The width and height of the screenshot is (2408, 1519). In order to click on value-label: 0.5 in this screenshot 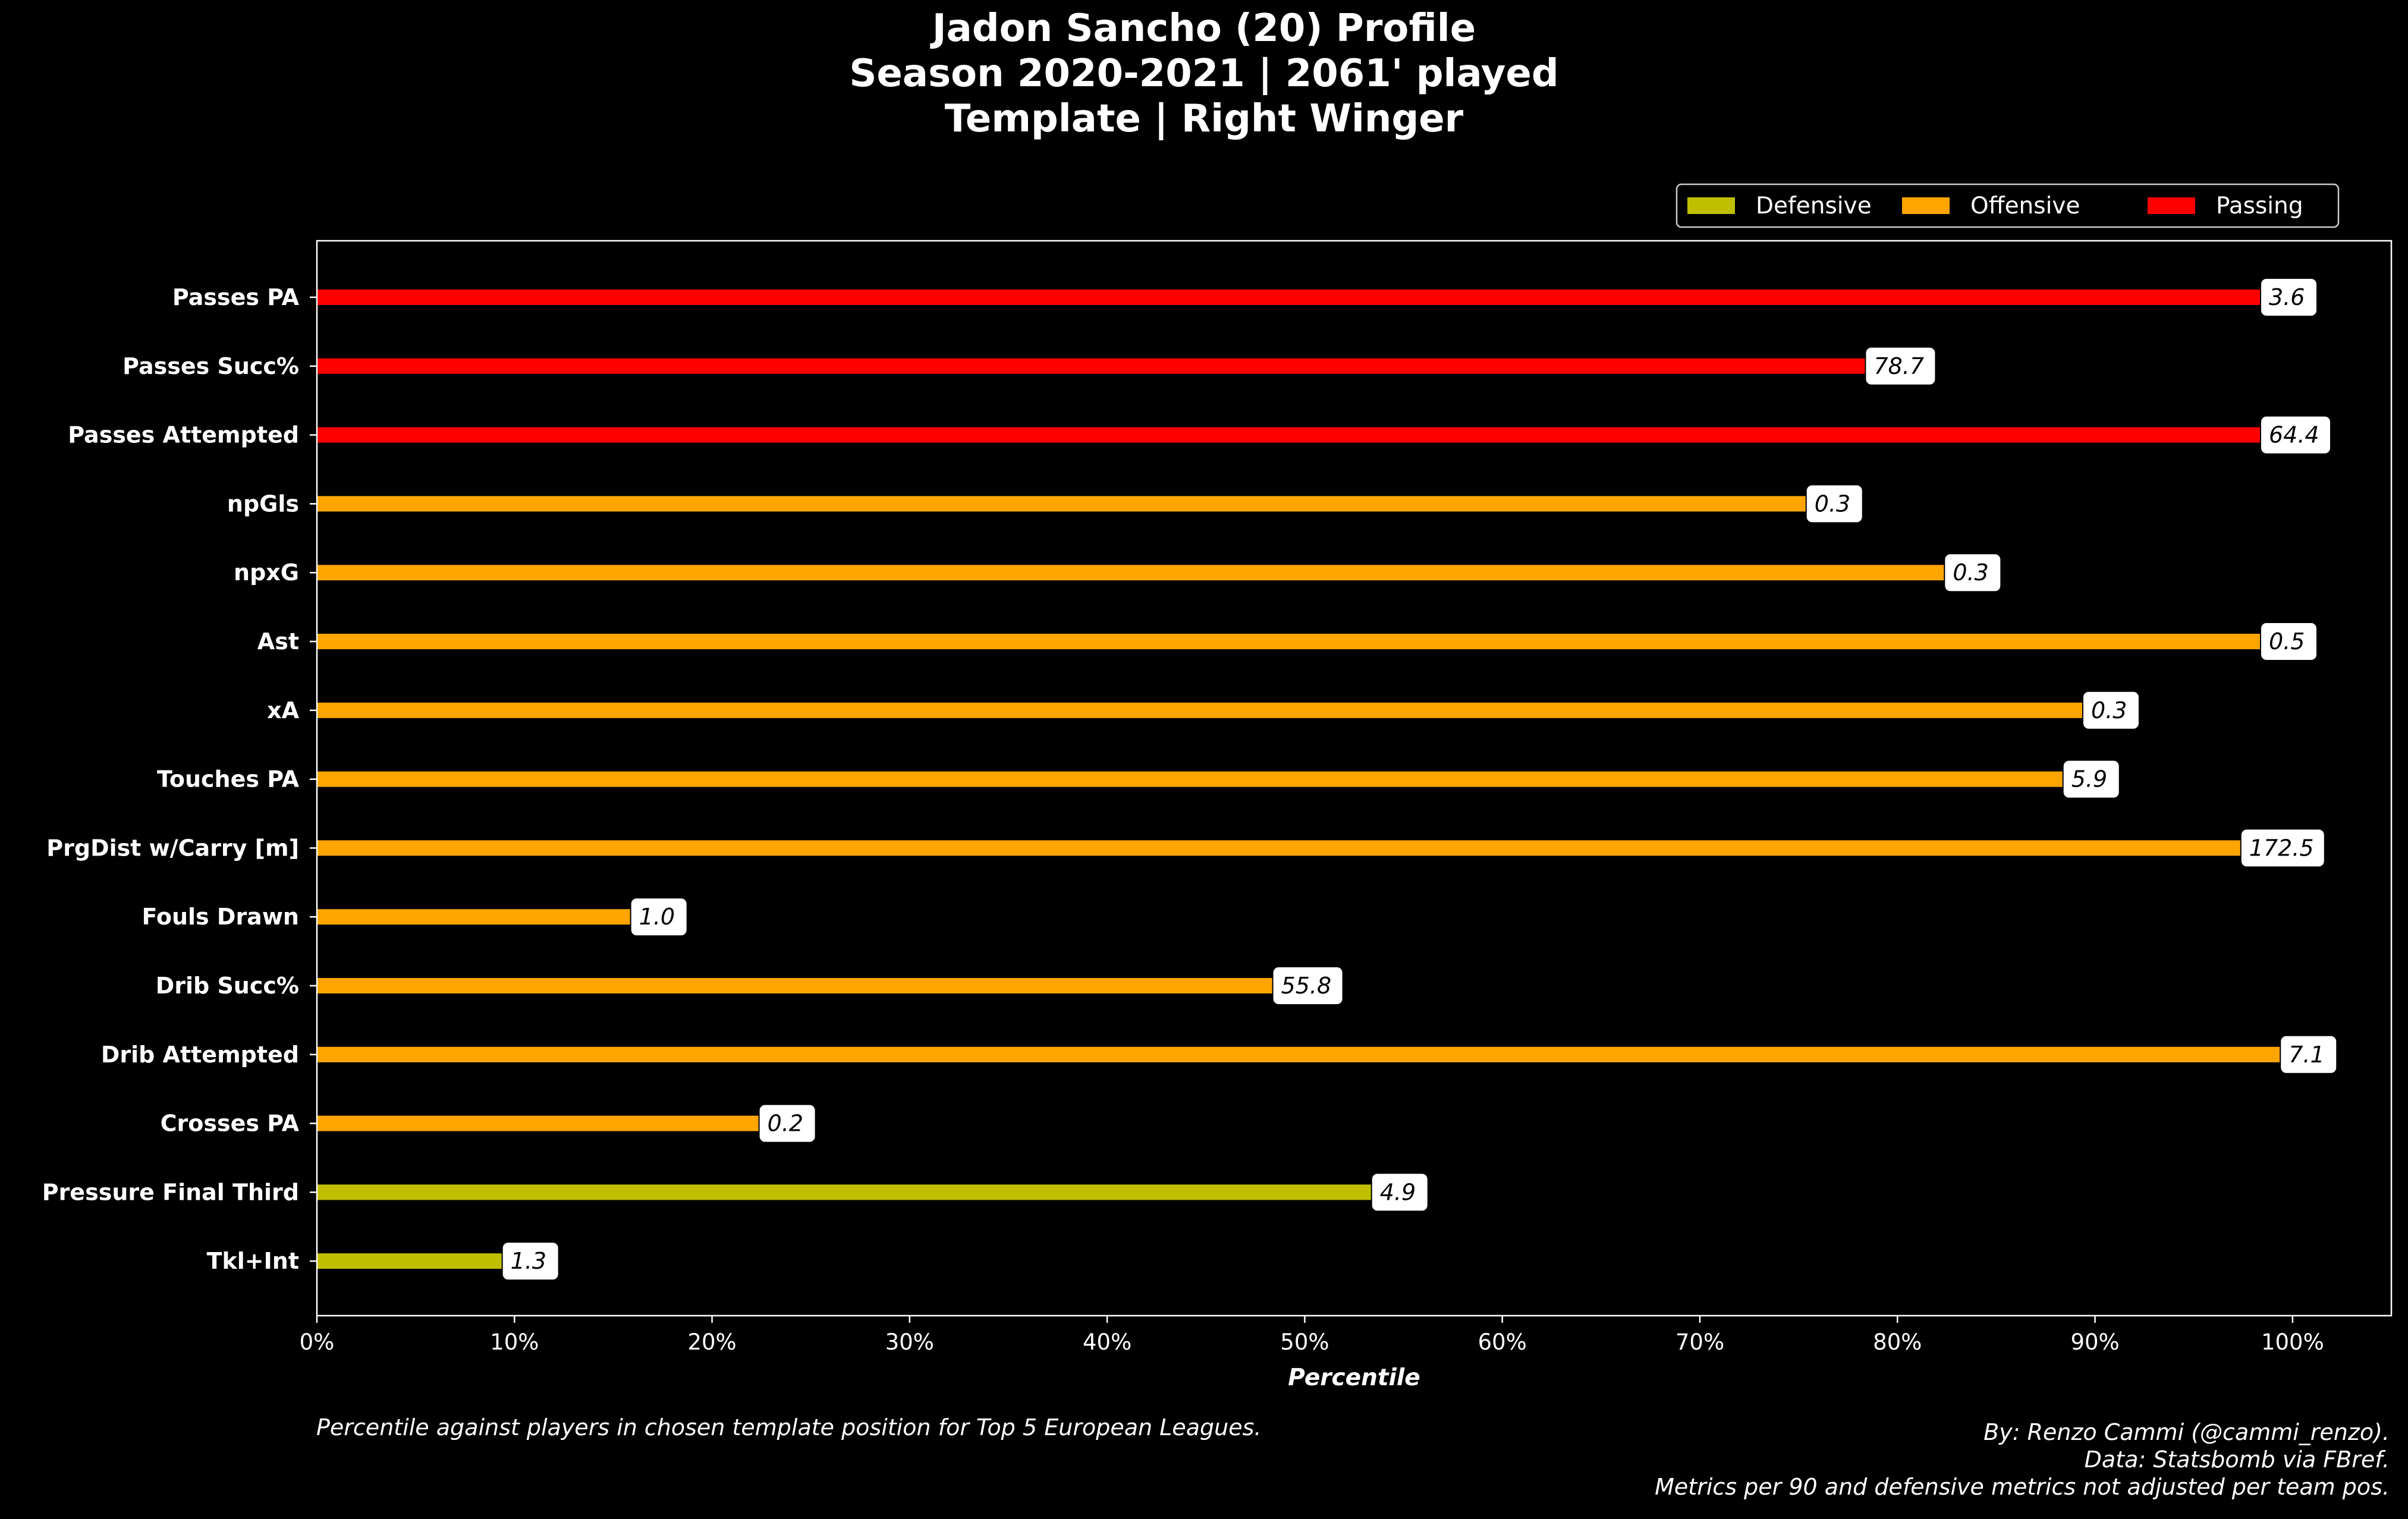, I will do `click(2287, 641)`.